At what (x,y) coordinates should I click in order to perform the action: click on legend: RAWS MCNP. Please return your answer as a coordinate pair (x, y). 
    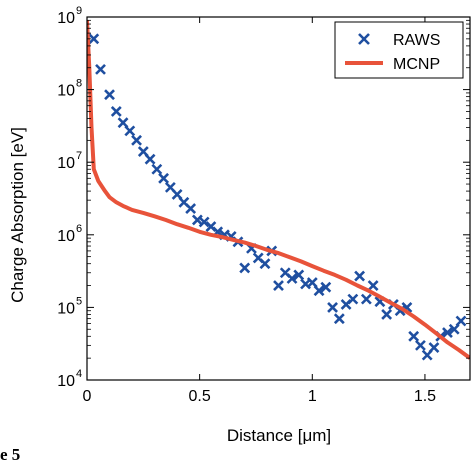
    Looking at the image, I should click on (399, 50).